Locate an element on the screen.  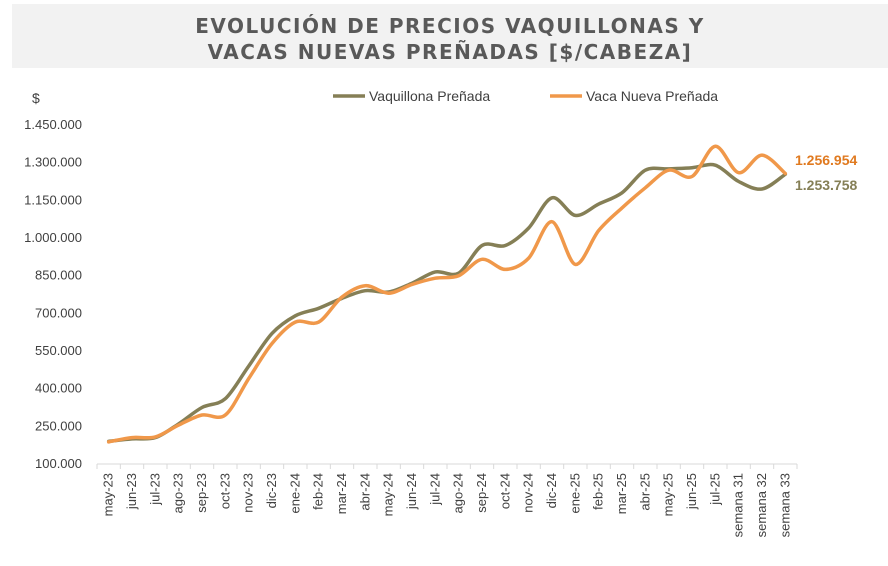
x-tick-label: ene-24 is located at coordinates (294, 493).